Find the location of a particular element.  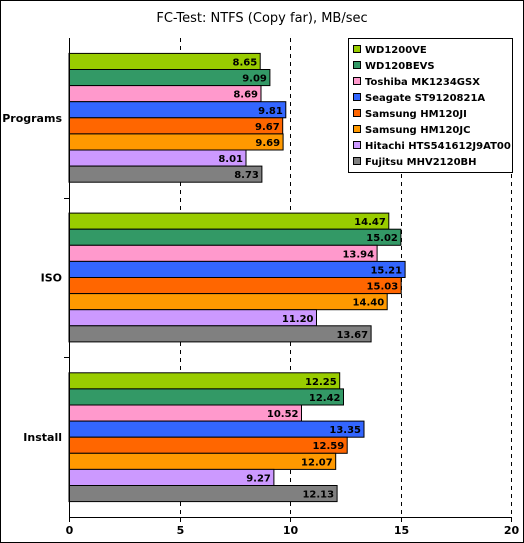

data-label: 9.27 is located at coordinates (258, 478).